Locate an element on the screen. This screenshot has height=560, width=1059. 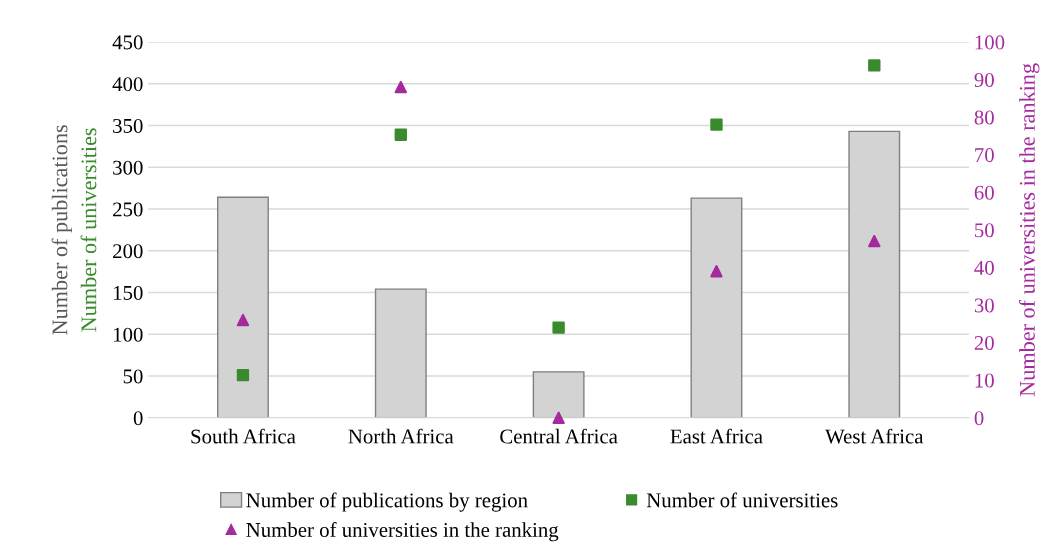
x-tick-label: South Africa is located at coordinates (243, 436).